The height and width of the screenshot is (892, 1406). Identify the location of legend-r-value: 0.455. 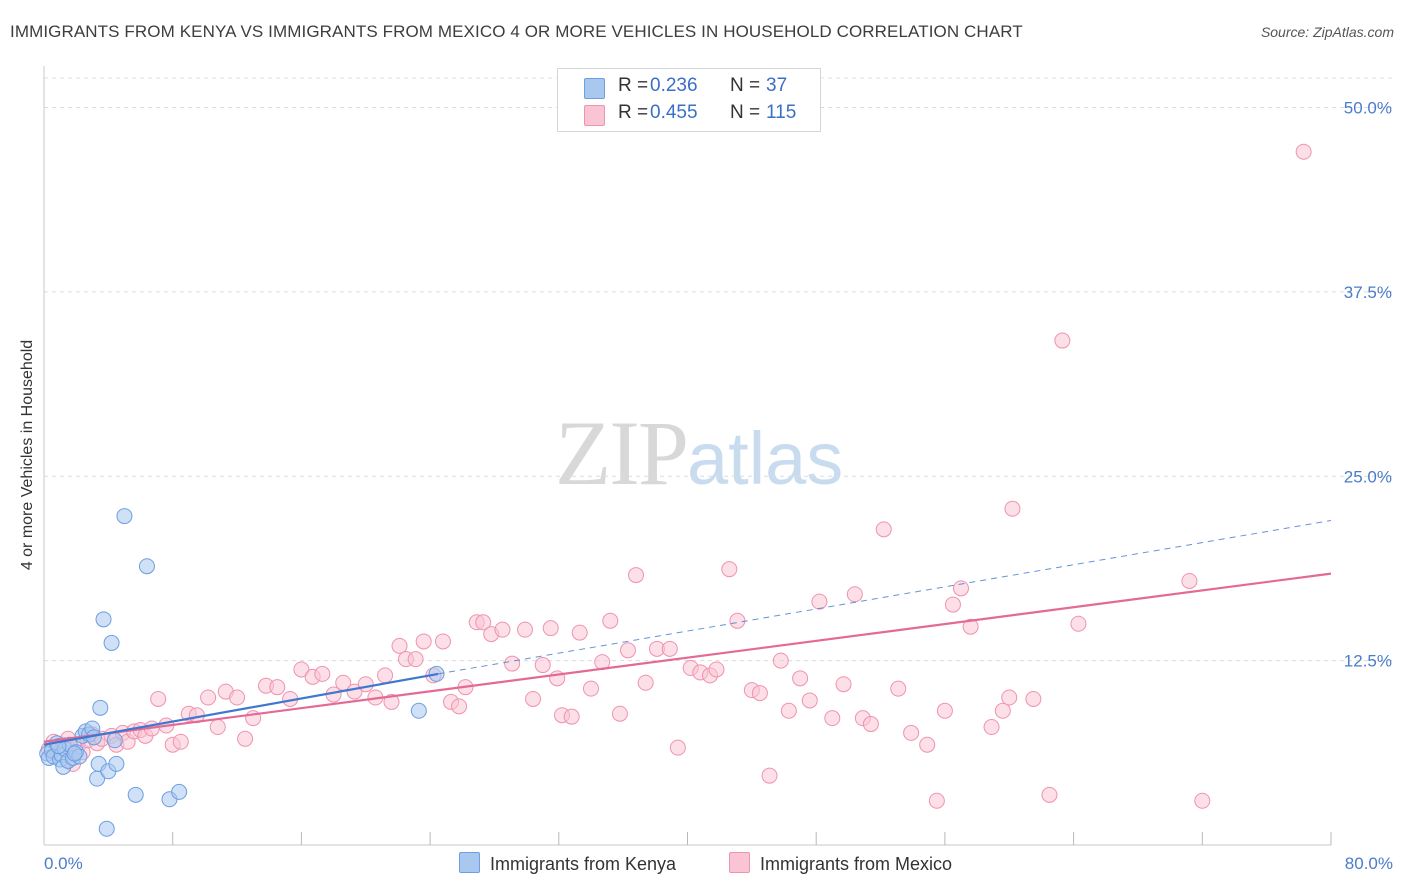
(674, 112).